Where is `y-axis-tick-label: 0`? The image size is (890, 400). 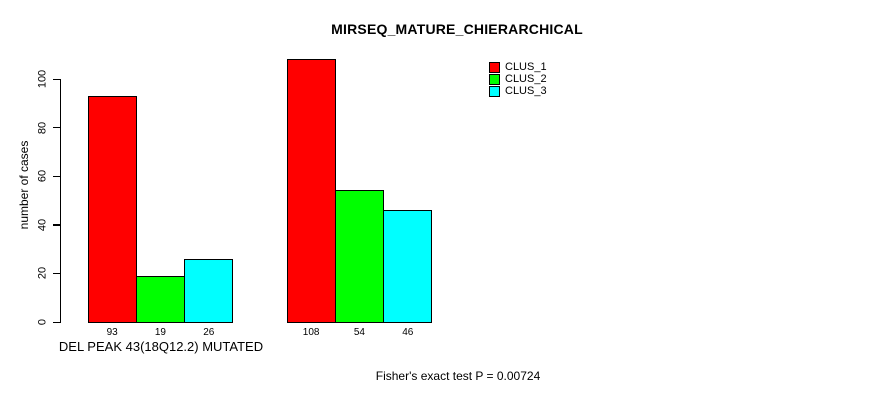 y-axis-tick-label: 0 is located at coordinates (42, 322).